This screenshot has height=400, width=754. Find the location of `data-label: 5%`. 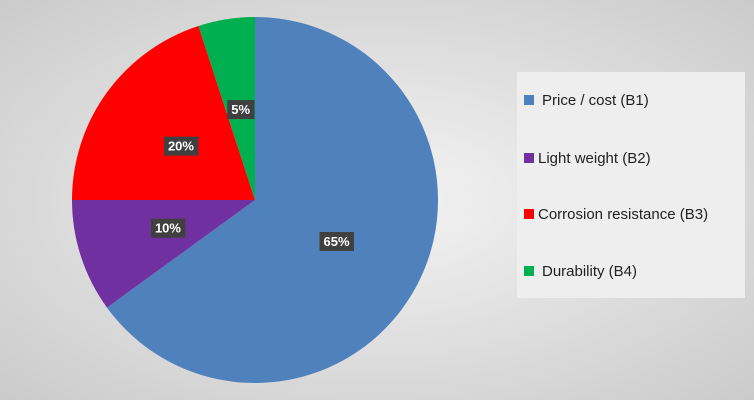

data-label: 5% is located at coordinates (240, 109).